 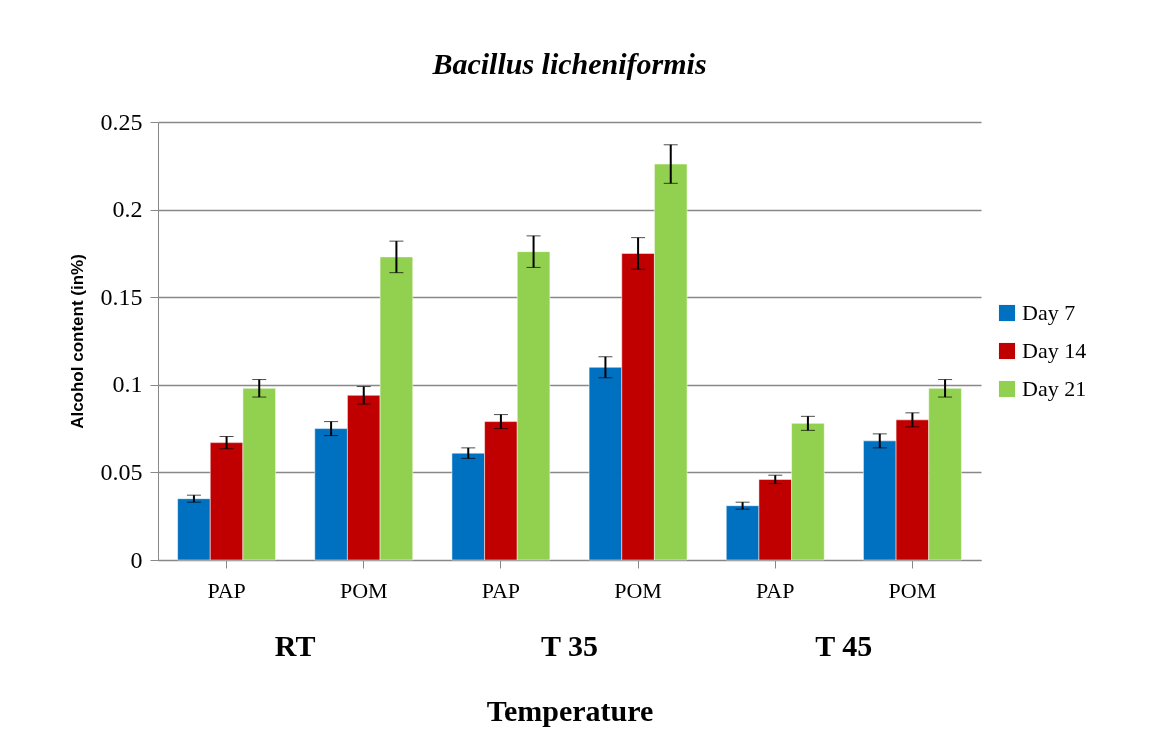 I want to click on chart-title: Bacillus licheniformis, so click(x=569, y=63).